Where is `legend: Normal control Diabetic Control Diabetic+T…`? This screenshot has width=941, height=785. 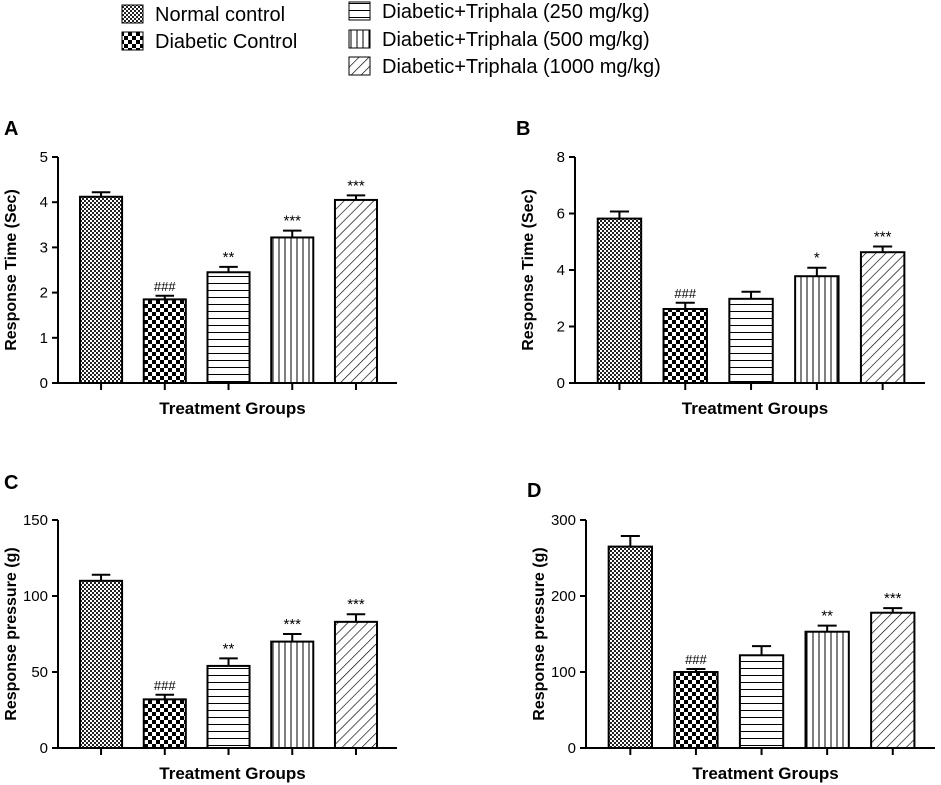
legend: Normal control Diabetic Control Diabetic+T… is located at coordinates (391, 39).